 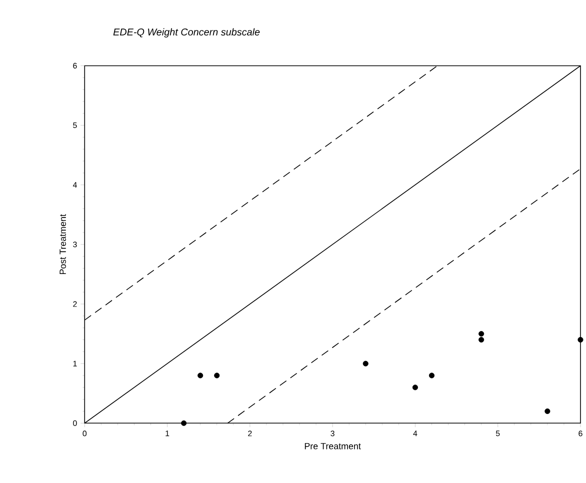 I want to click on y-axis-title: Post Treatment, so click(x=63, y=244).